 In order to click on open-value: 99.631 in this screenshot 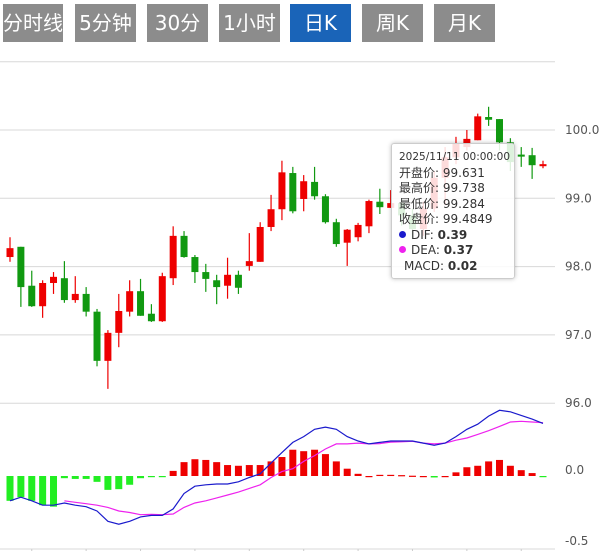, I will do `click(463, 172)`.